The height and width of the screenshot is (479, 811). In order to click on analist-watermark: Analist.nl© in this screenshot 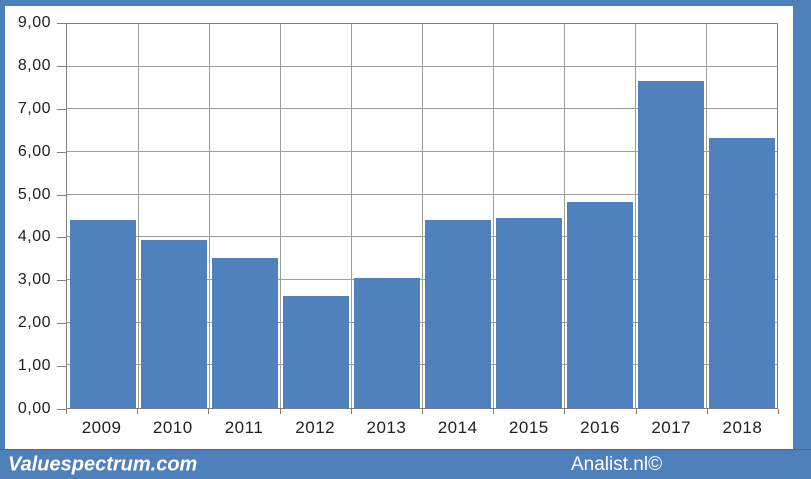, I will do `click(617, 464)`.